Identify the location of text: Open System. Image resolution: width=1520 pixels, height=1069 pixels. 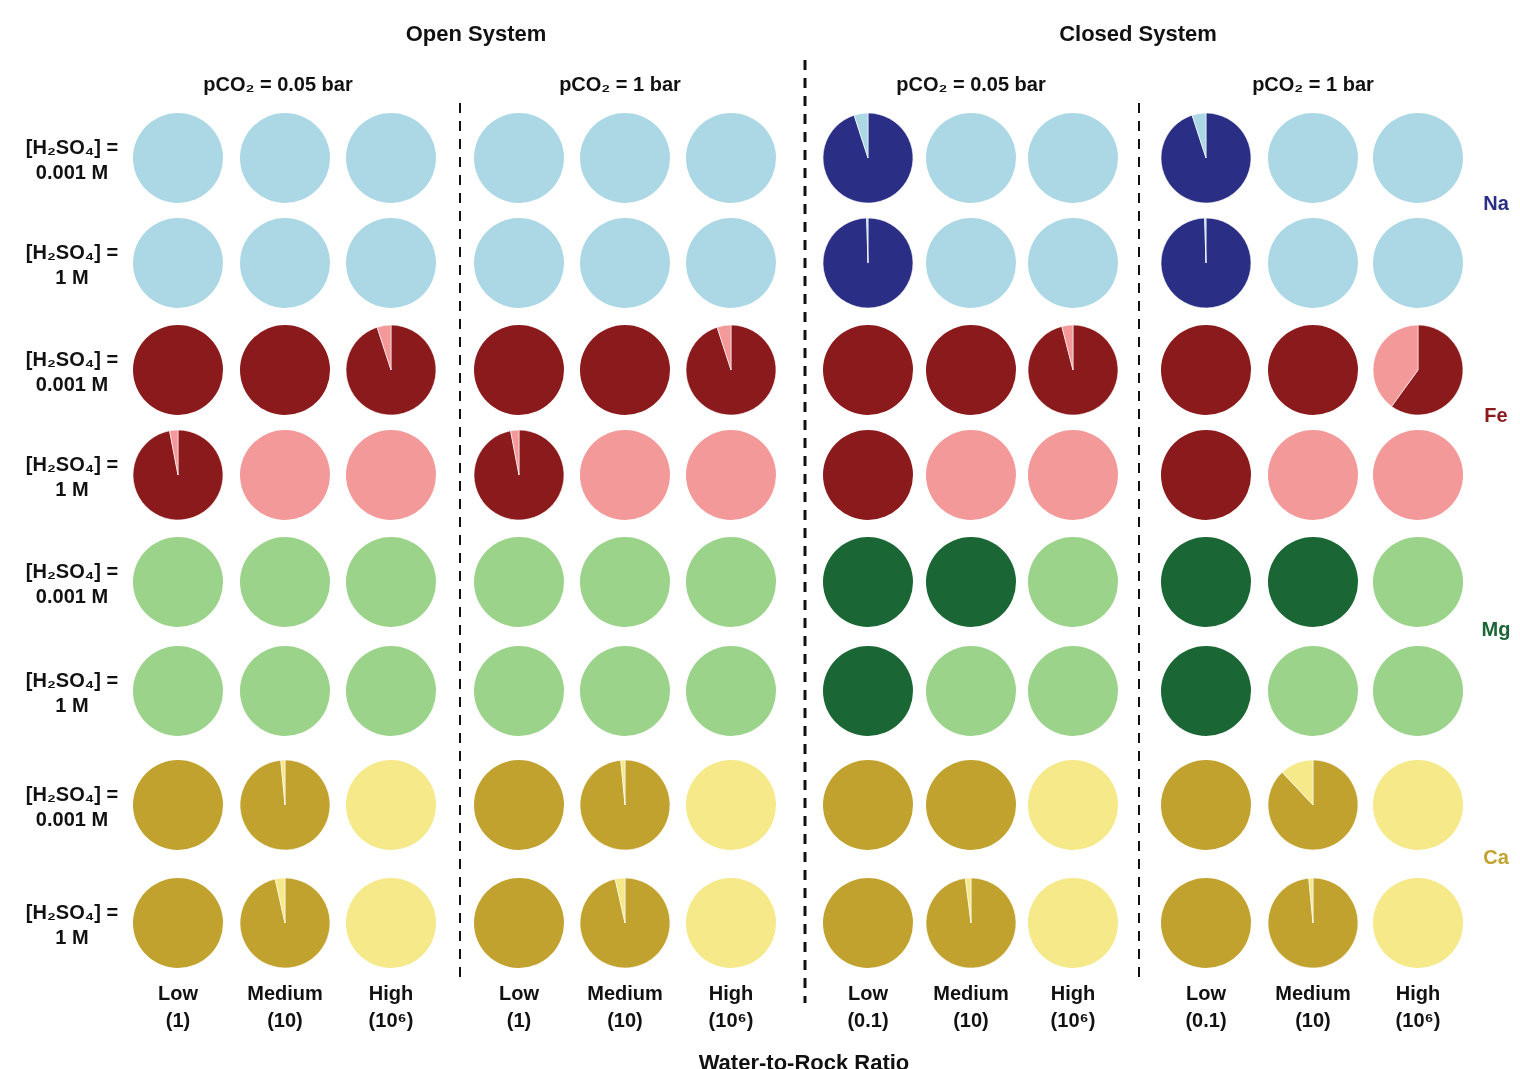
(476, 33).